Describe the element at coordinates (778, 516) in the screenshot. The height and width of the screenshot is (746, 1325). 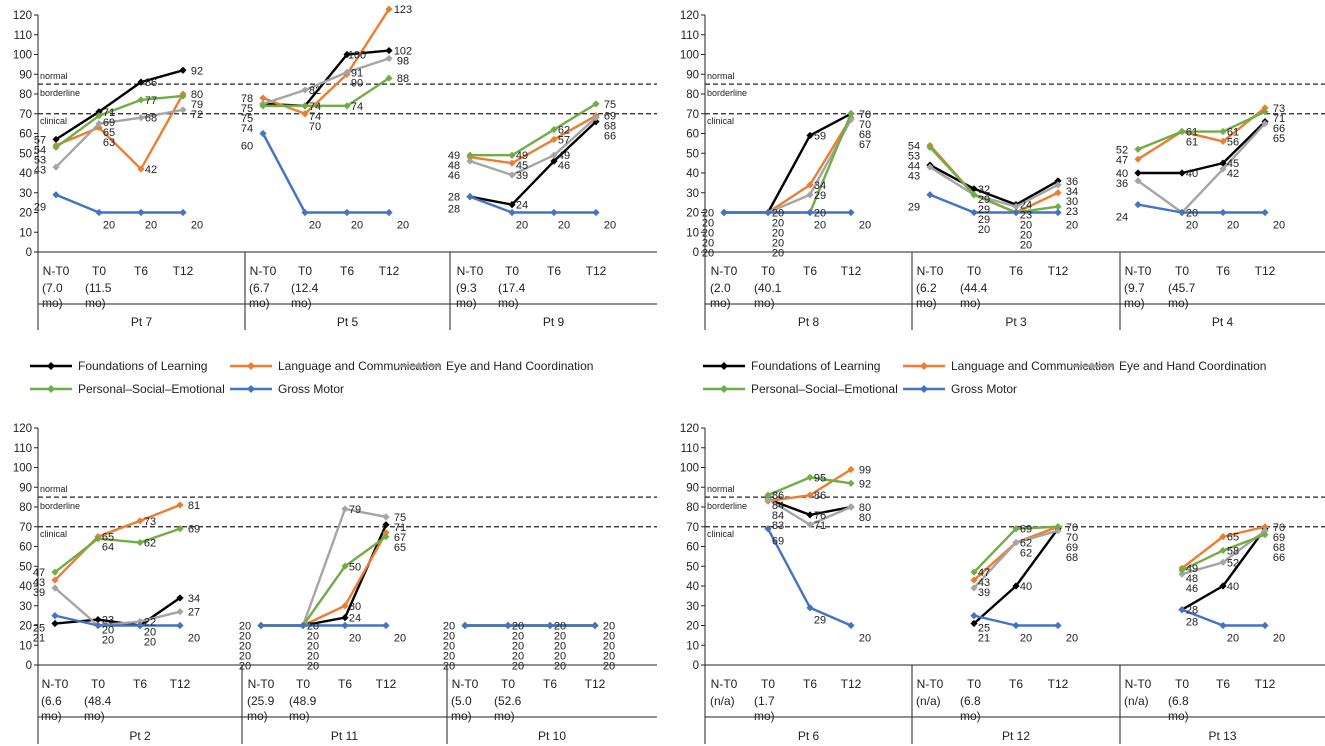
I see `data-label: 84` at that location.